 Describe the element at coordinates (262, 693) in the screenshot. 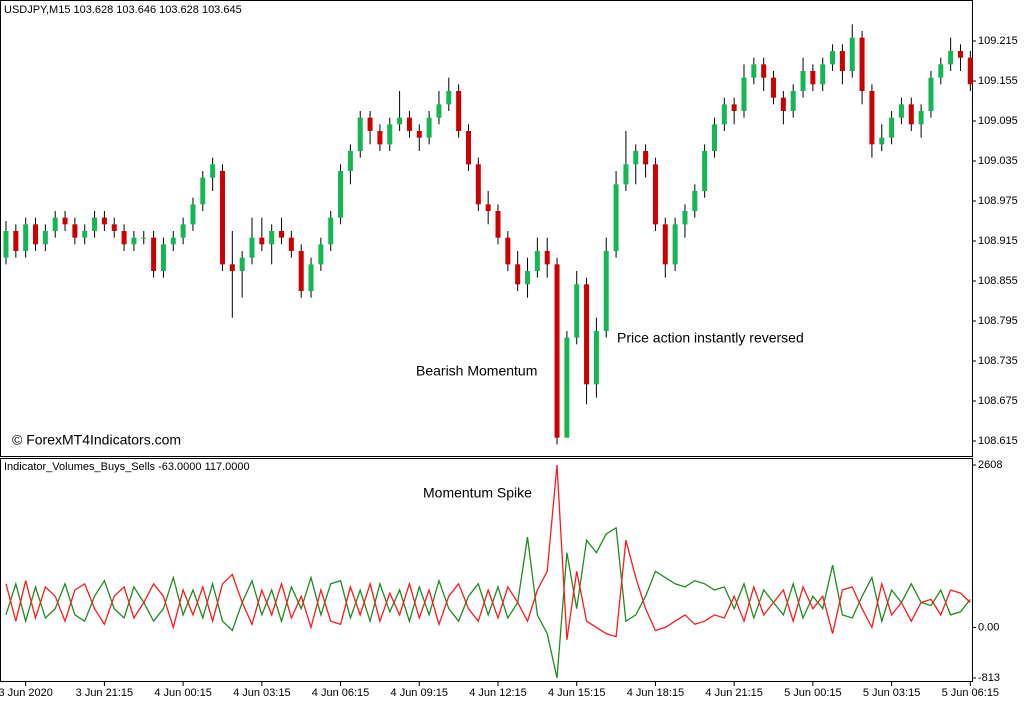

I see `x-tick-label: 4 Jun 03:15` at that location.